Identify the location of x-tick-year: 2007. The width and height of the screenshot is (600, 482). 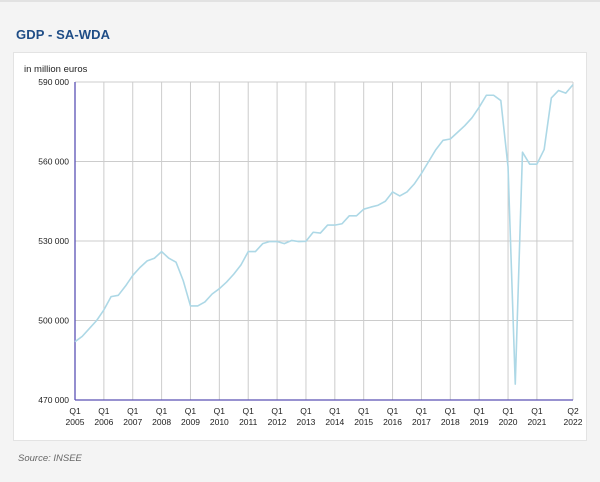
(132, 422).